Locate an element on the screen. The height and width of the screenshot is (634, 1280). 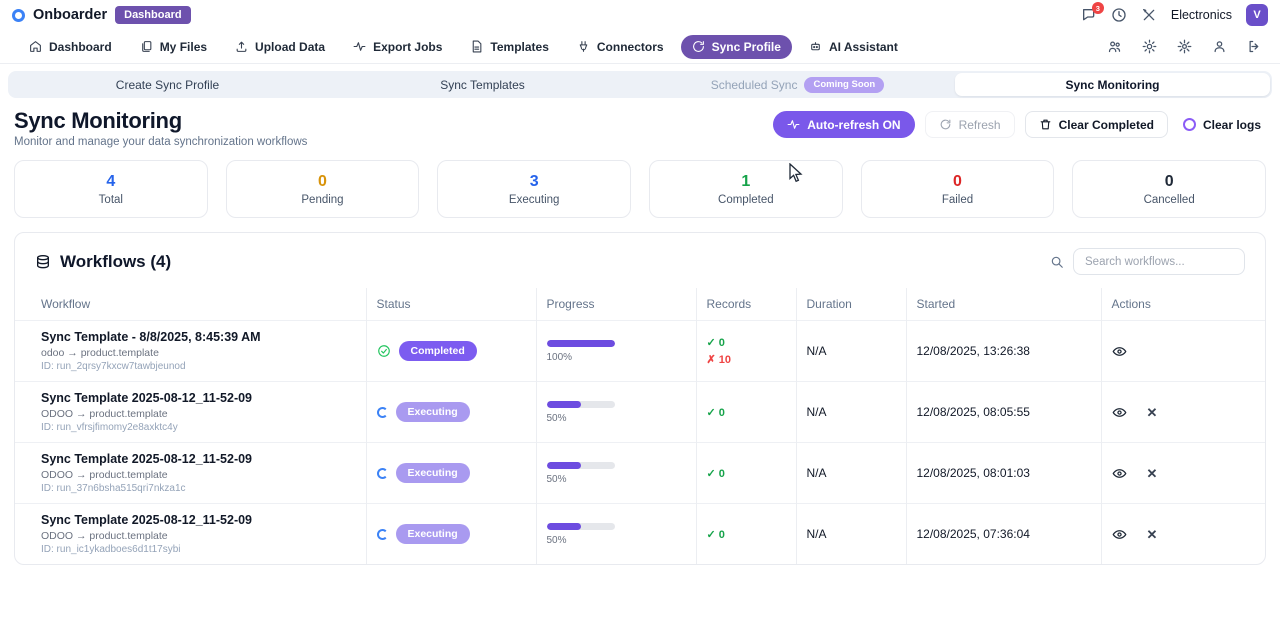
profile-icon is located at coordinates (1219, 46).